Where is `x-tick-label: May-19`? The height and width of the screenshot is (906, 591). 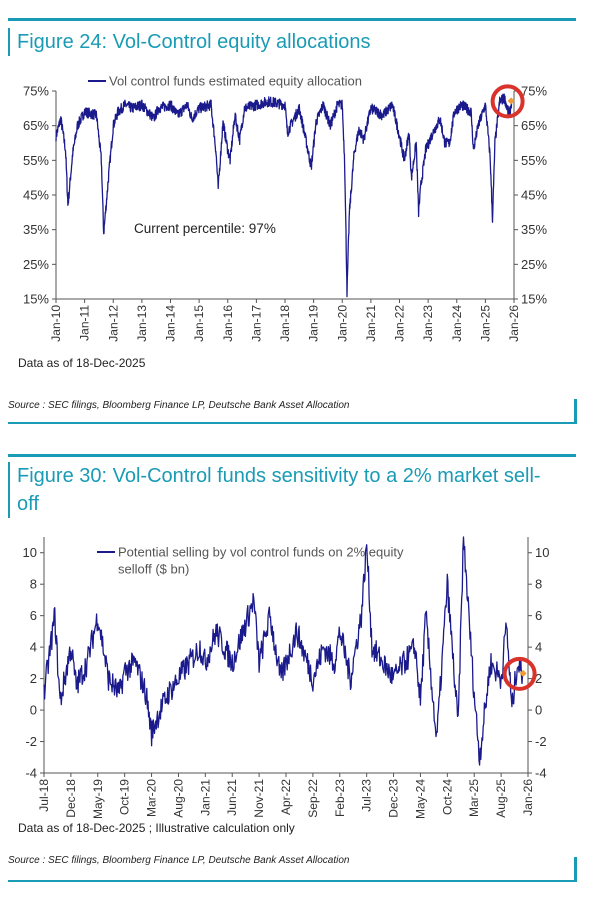 x-tick-label: May-19 is located at coordinates (98, 799).